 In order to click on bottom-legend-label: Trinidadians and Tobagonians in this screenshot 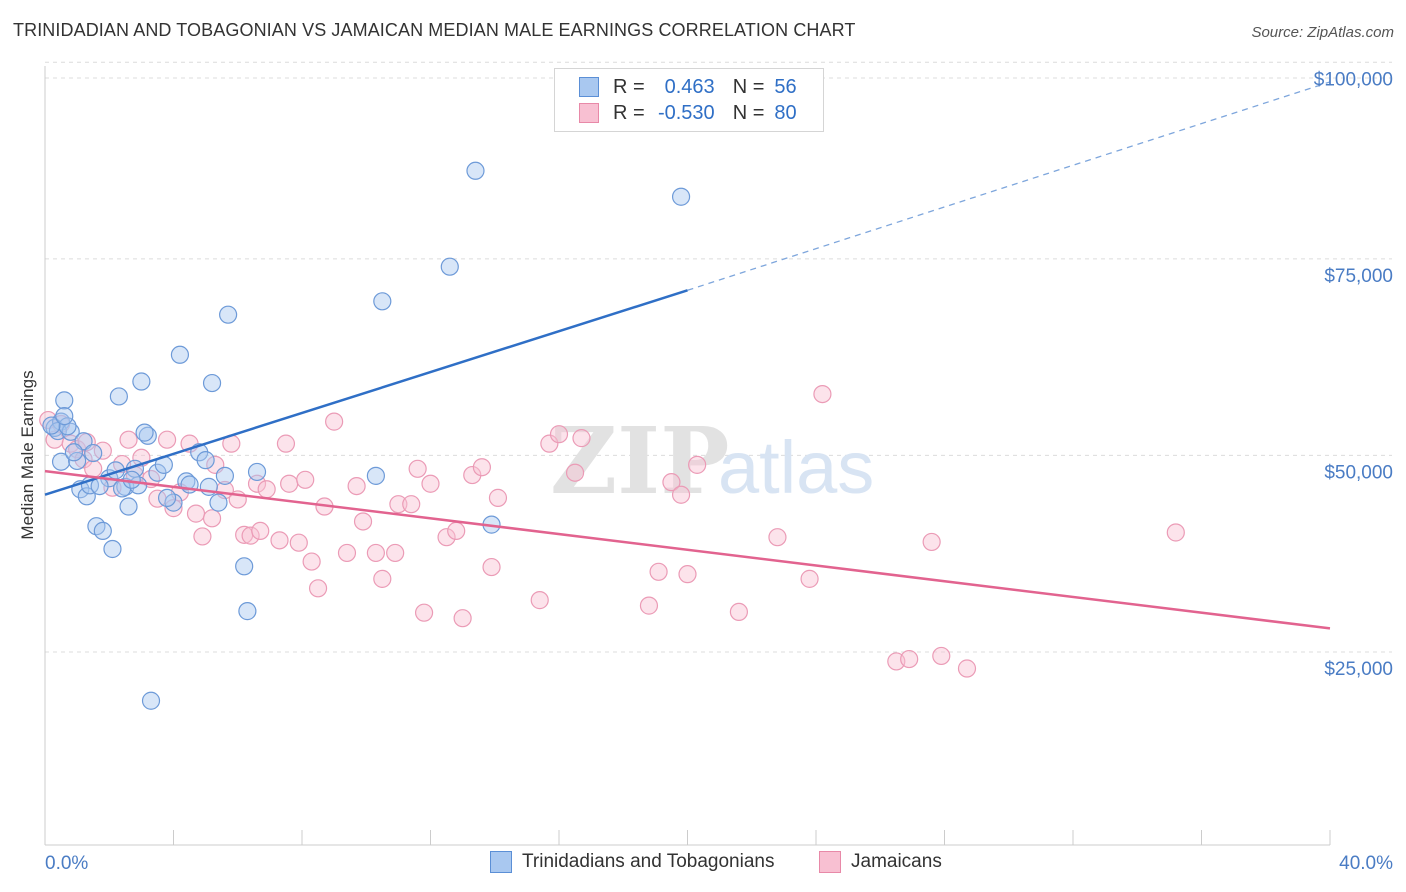, I will do `click(648, 861)`.